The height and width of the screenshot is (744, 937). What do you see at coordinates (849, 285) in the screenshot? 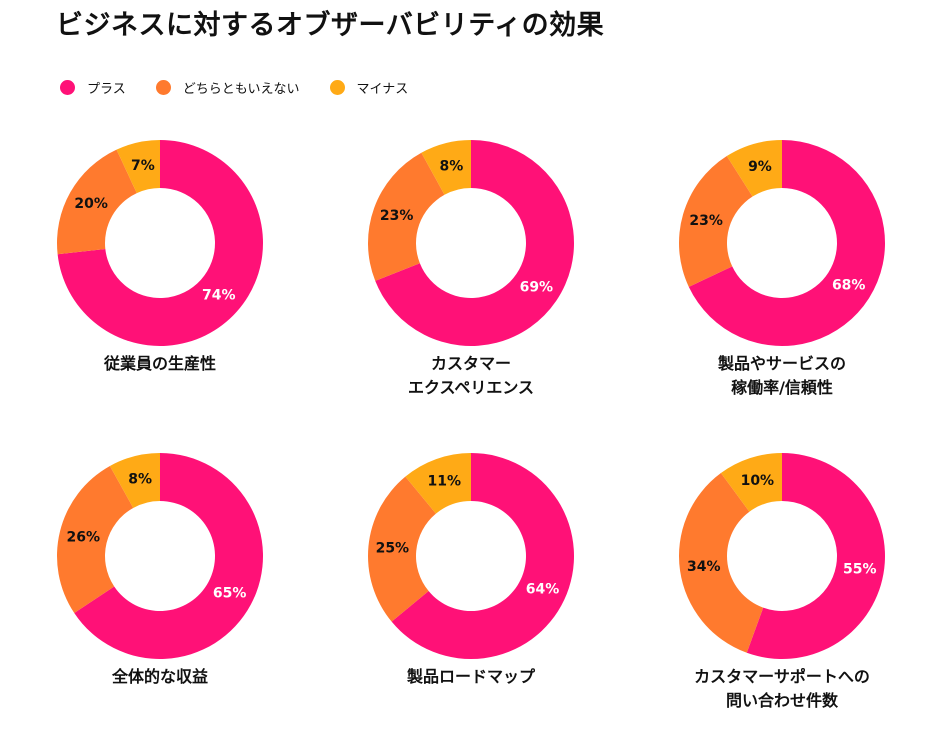
I see `data-label-plus-3: 68%` at bounding box center [849, 285].